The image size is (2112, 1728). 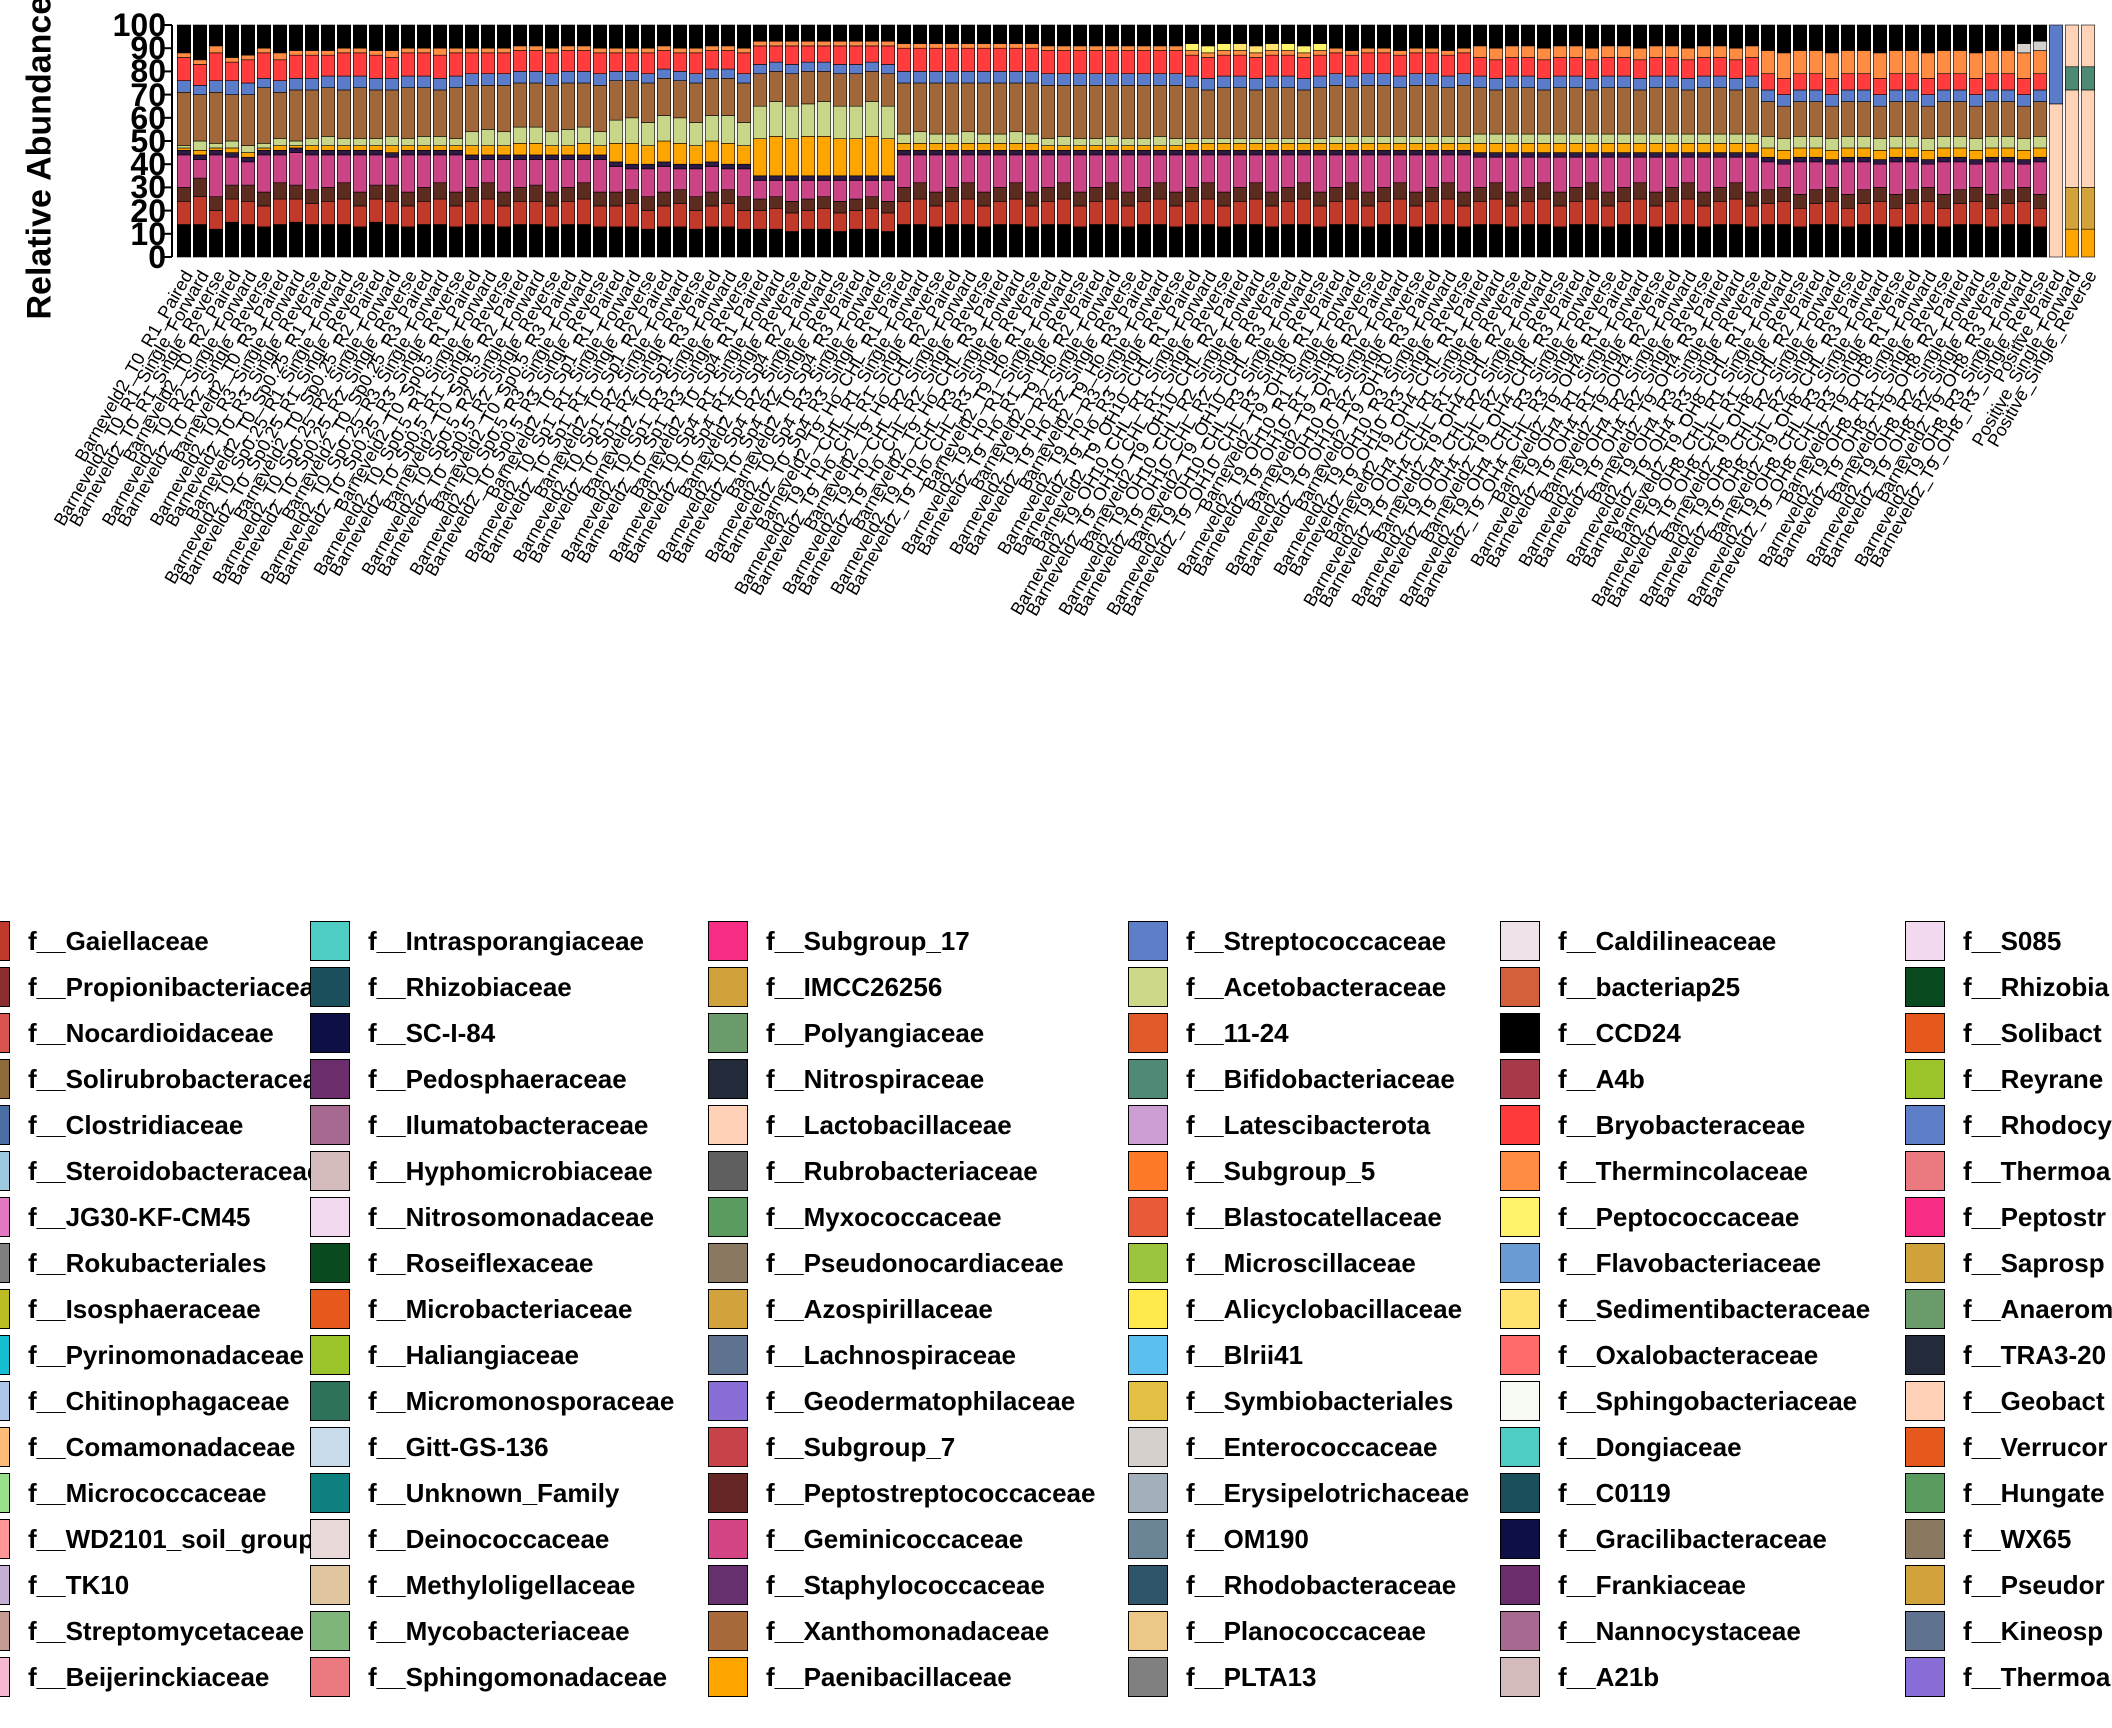 What do you see at coordinates (2007, 987) in the screenshot?
I see `legend-item: f__Rhizobia` at bounding box center [2007, 987].